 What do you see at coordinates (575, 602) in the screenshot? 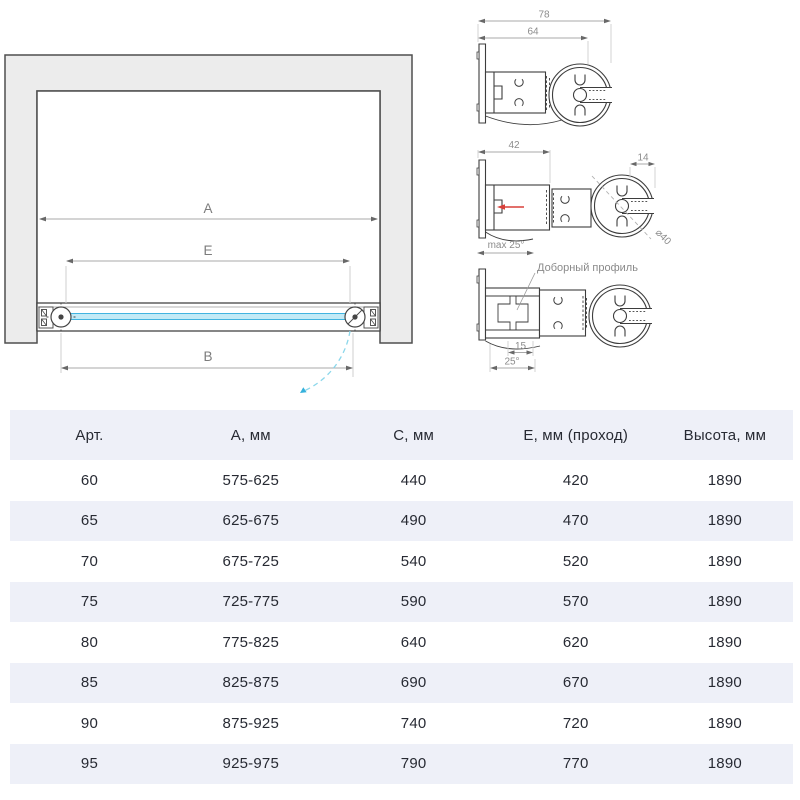
I see `cell-e: 570` at bounding box center [575, 602].